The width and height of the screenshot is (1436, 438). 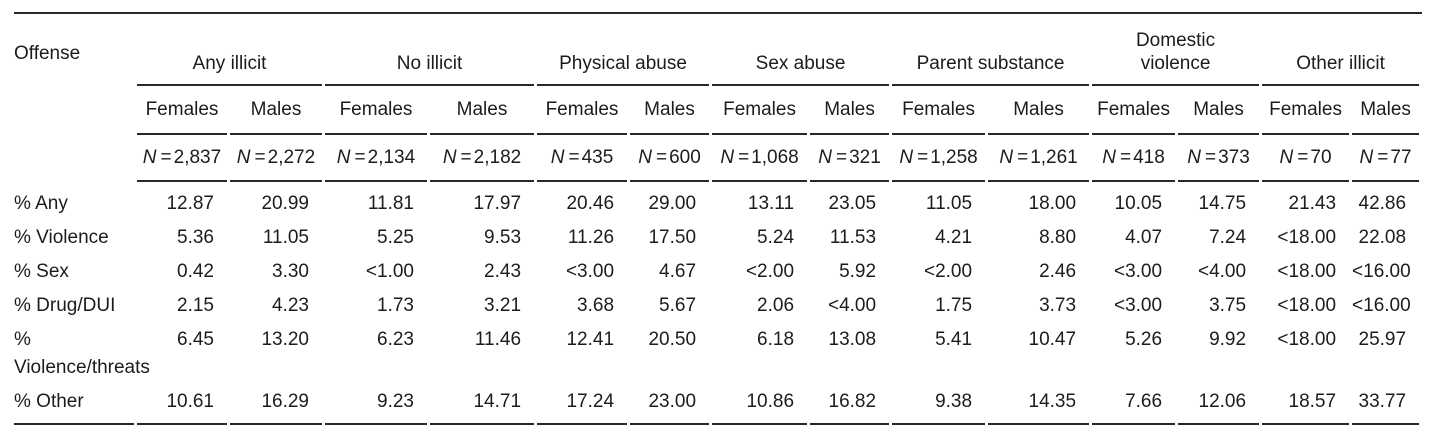 What do you see at coordinates (1039, 110) in the screenshot?
I see `sex-header-parent-substance-males: Males` at bounding box center [1039, 110].